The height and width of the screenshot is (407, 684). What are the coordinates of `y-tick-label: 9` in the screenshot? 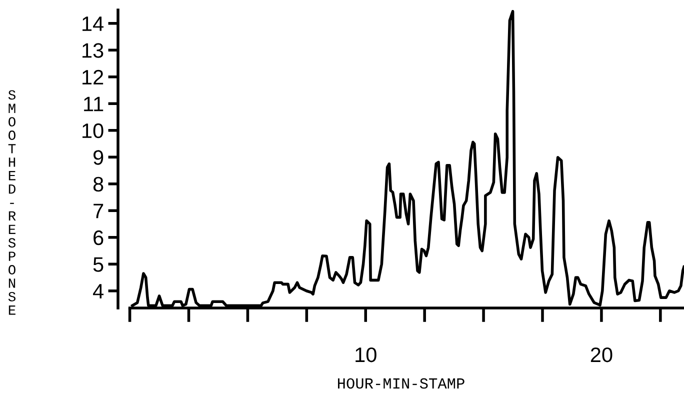 It's located at (99, 157).